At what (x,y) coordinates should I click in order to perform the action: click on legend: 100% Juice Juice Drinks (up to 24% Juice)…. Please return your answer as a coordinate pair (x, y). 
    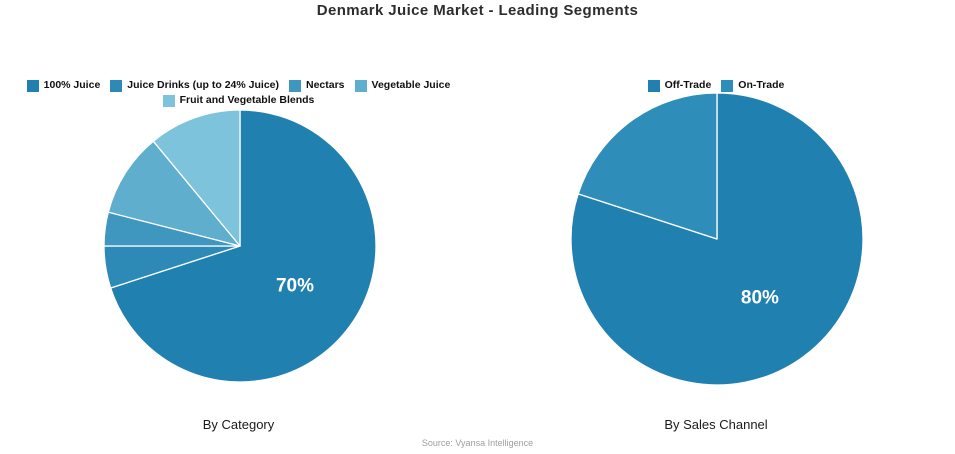
    Looking at the image, I should click on (242, 93).